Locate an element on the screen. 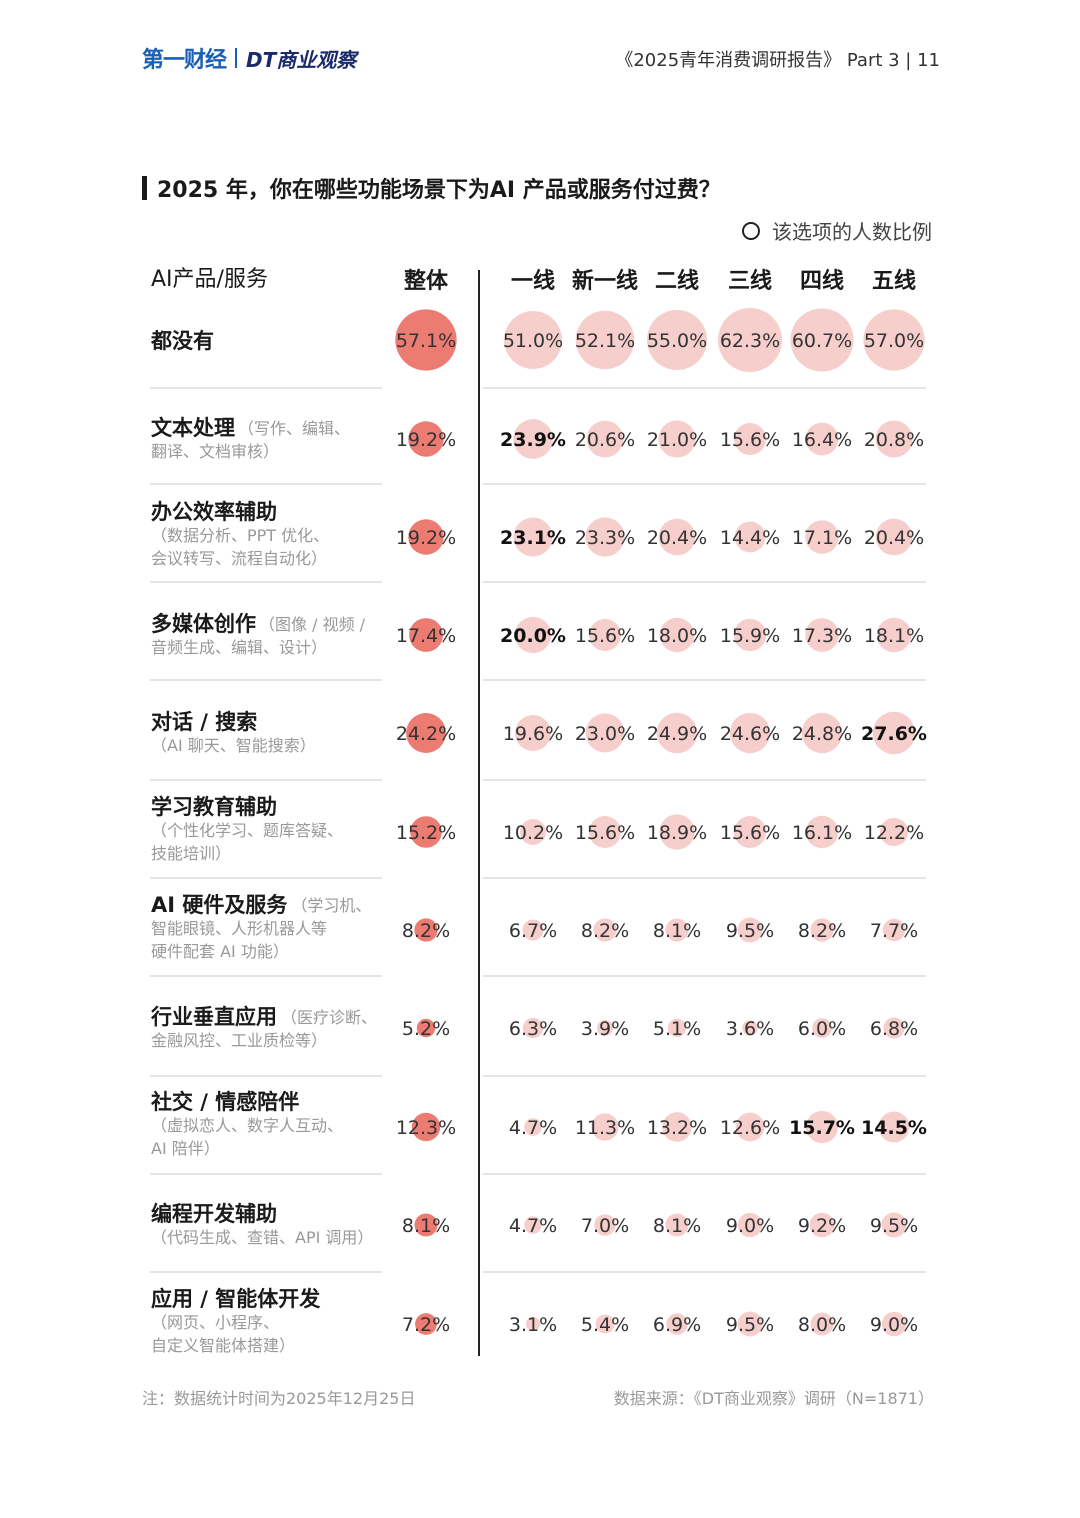 This screenshot has height=1518, width=1080. row-description: 音频生成、编辑、设计） is located at coordinates (239, 647).